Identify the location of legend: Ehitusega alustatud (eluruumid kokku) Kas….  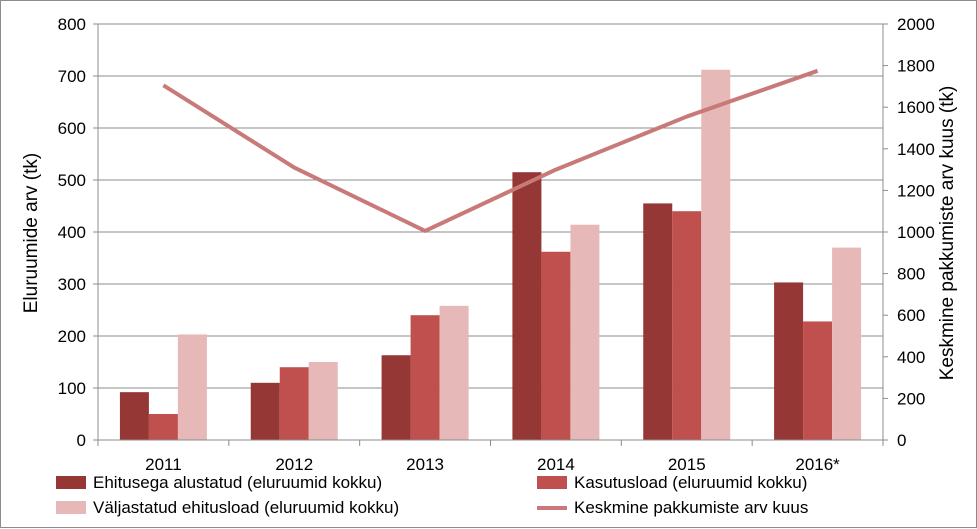
(432, 495).